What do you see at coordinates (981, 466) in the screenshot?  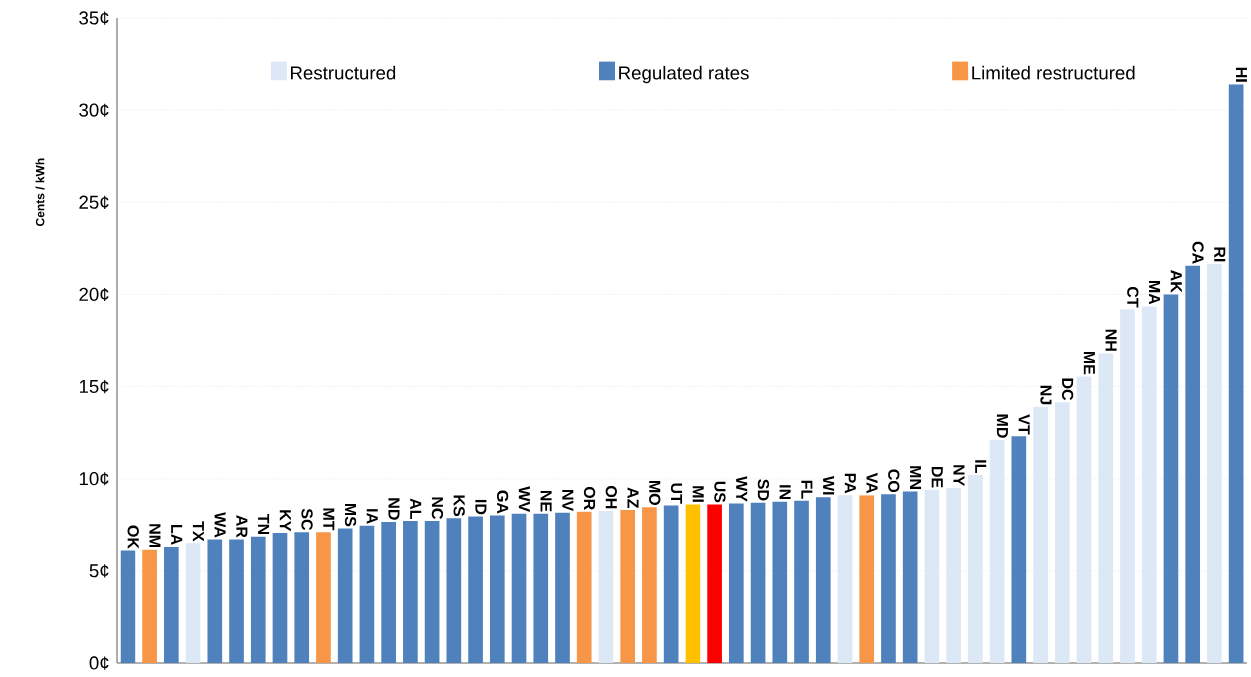 I see `x-tick-label: IL` at bounding box center [981, 466].